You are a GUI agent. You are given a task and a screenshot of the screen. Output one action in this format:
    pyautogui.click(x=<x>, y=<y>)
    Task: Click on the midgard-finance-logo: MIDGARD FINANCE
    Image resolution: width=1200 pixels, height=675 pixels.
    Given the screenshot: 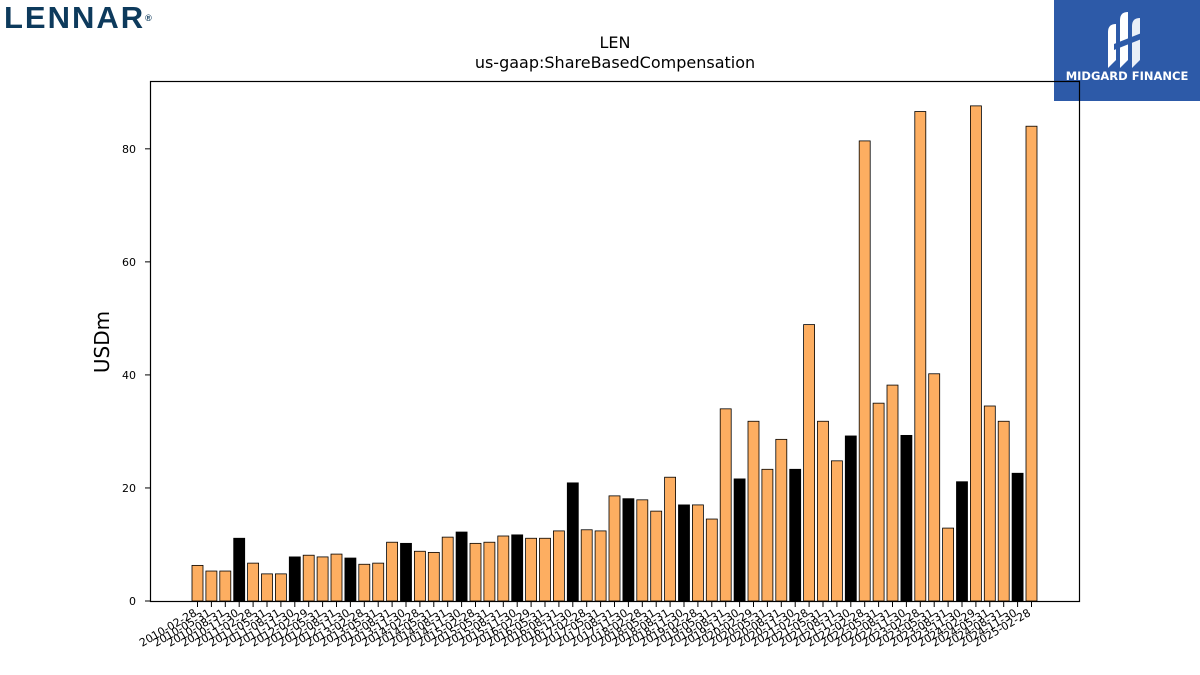 What is the action you would take?
    pyautogui.click(x=1127, y=50)
    